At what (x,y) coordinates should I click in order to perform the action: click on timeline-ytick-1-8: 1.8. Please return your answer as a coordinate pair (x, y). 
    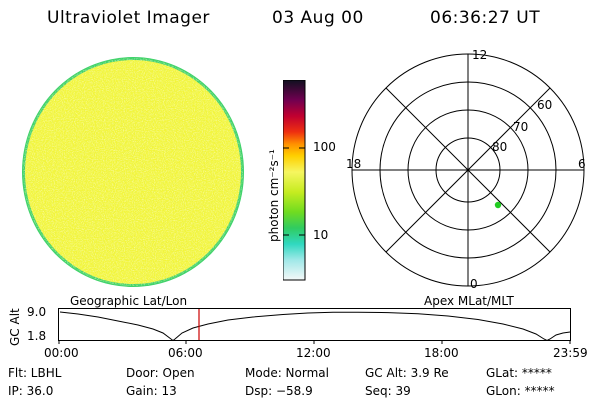
    Looking at the image, I should click on (37, 336).